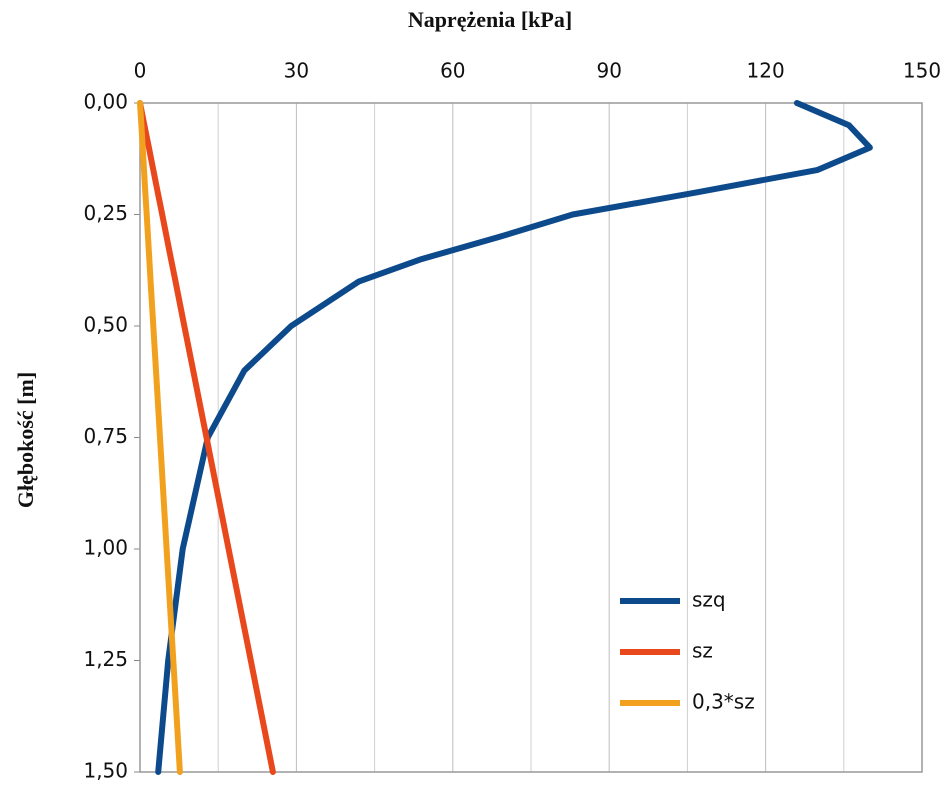 The width and height of the screenshot is (952, 789). What do you see at coordinates (723, 702) in the screenshot?
I see `legend-label: 0,3*sz` at bounding box center [723, 702].